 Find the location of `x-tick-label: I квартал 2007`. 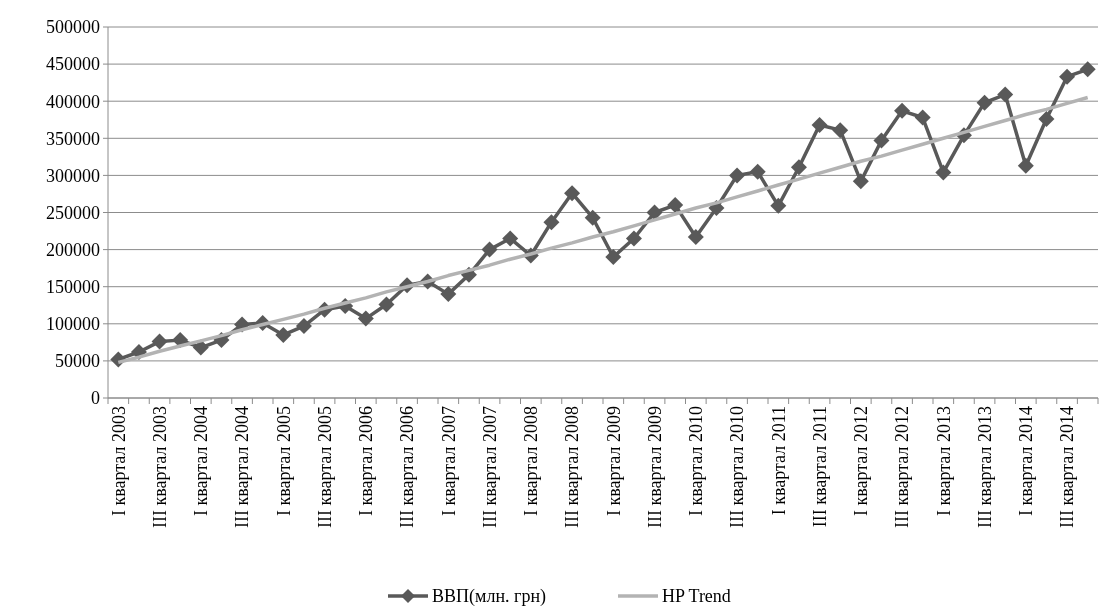

x-tick-label: I квартал 2007 is located at coordinates (448, 461).